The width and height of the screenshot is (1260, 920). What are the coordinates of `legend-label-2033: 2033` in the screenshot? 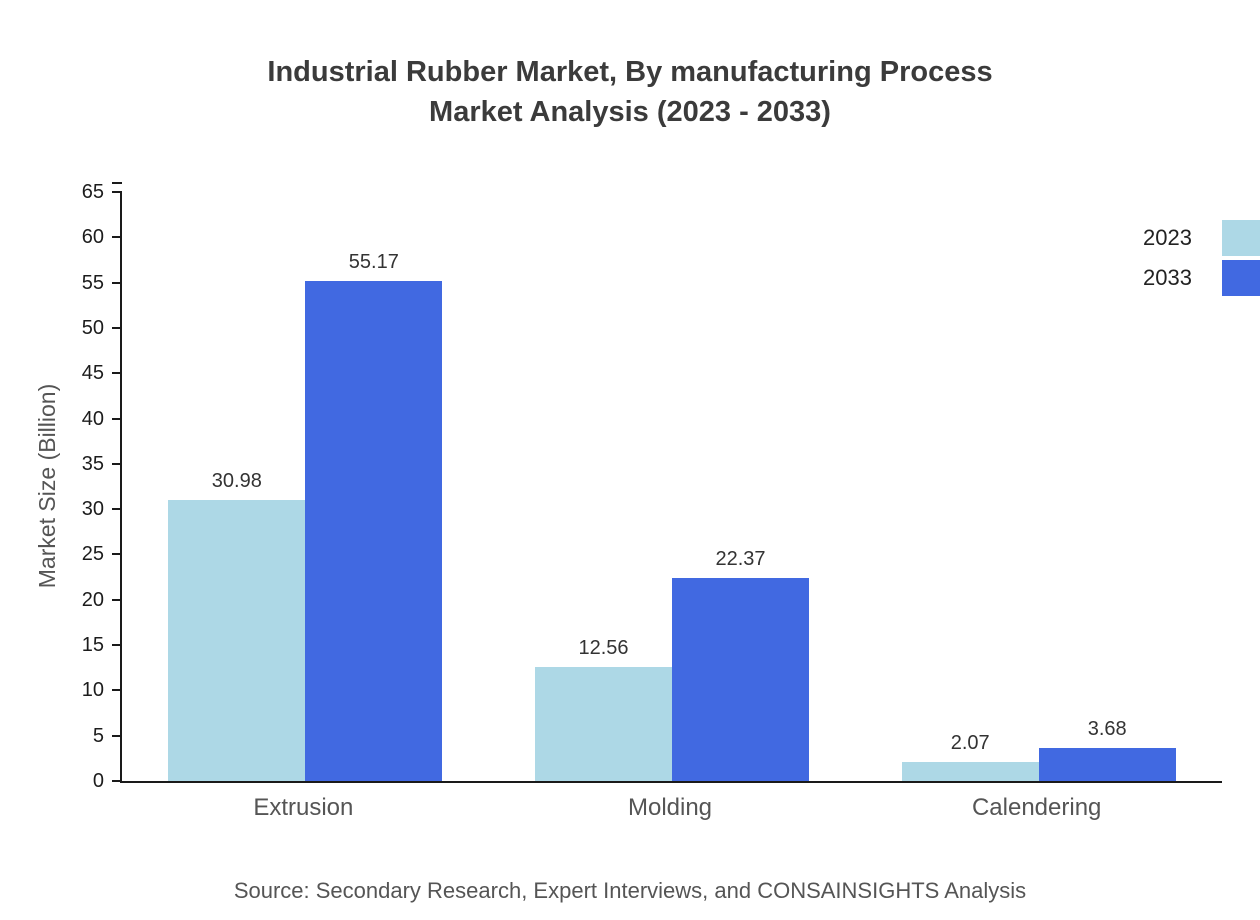 It's located at (1167, 277).